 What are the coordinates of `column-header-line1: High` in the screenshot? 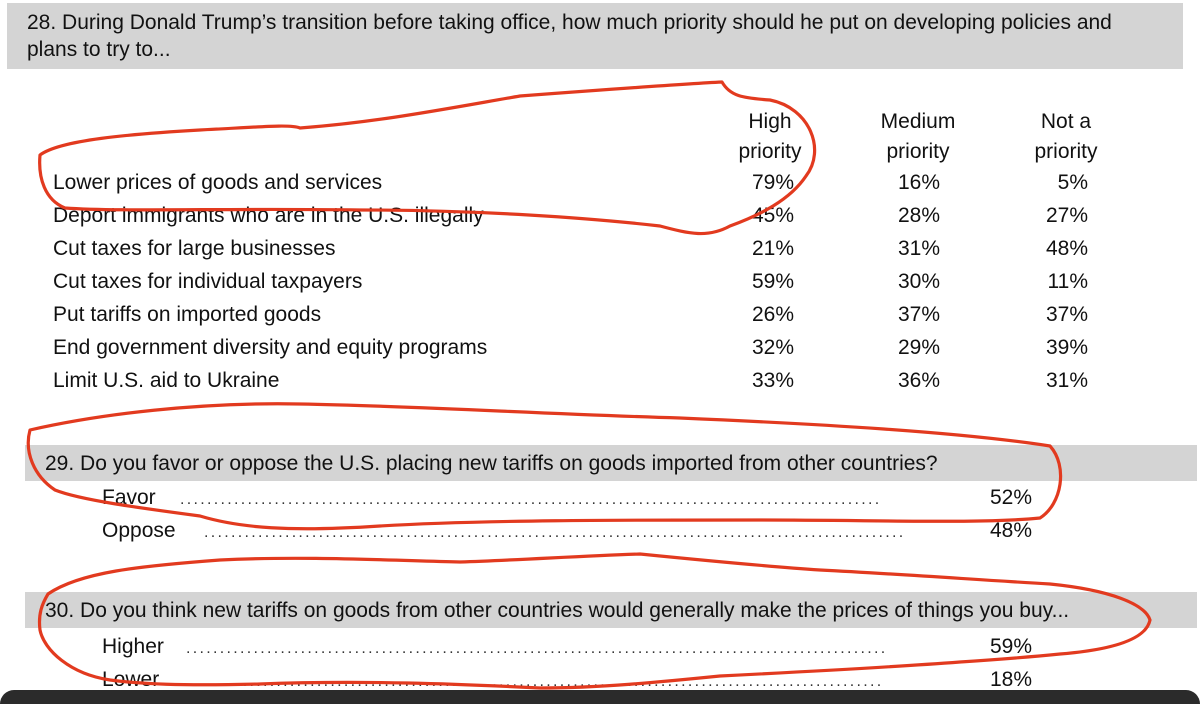 It's located at (770, 121).